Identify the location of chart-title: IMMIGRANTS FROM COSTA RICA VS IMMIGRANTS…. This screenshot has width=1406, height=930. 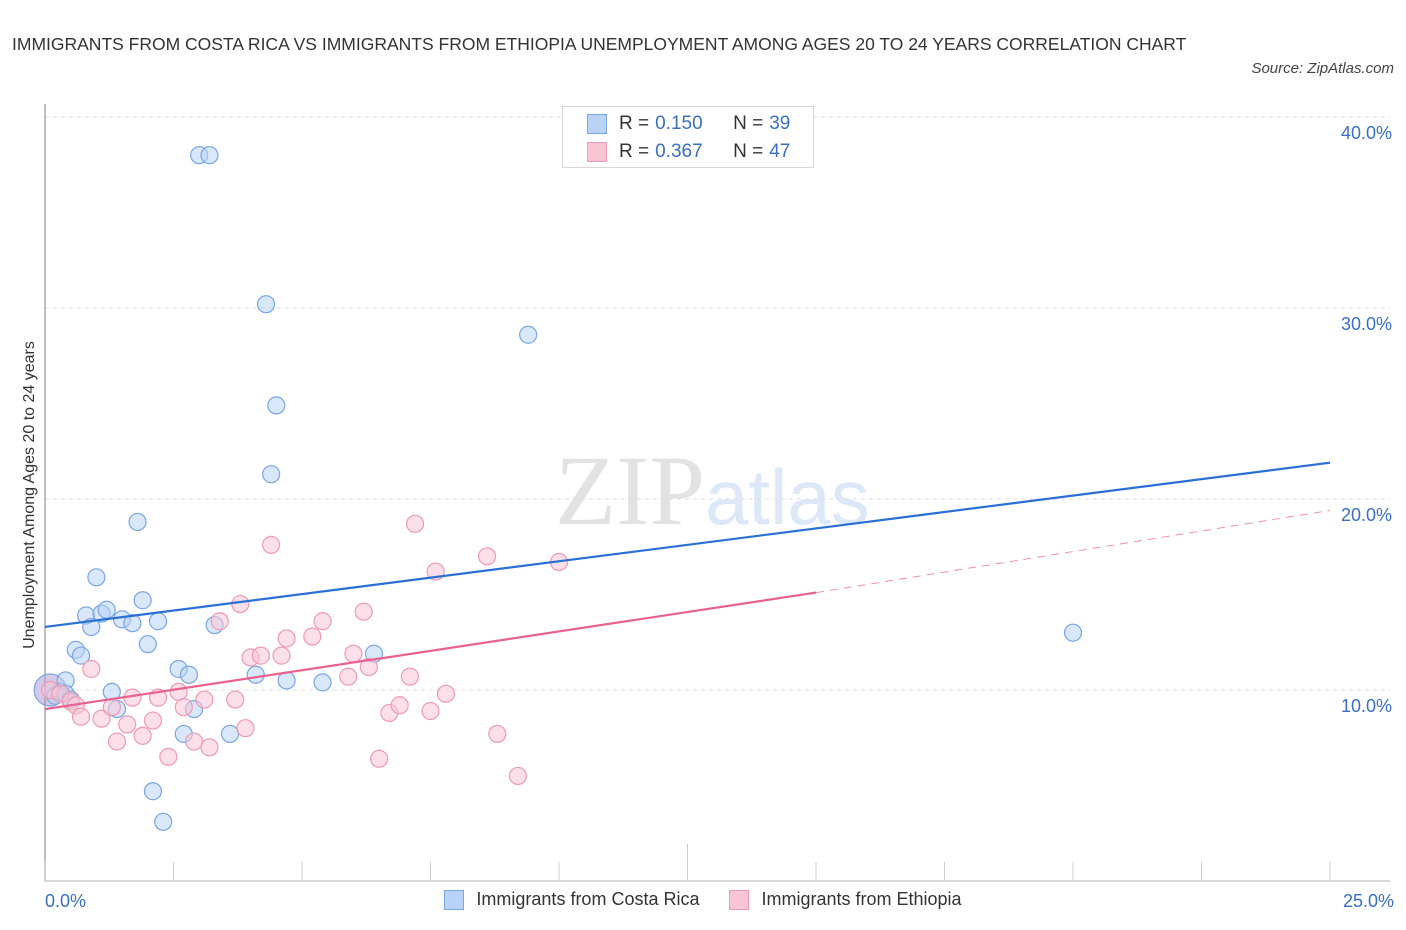
(599, 44).